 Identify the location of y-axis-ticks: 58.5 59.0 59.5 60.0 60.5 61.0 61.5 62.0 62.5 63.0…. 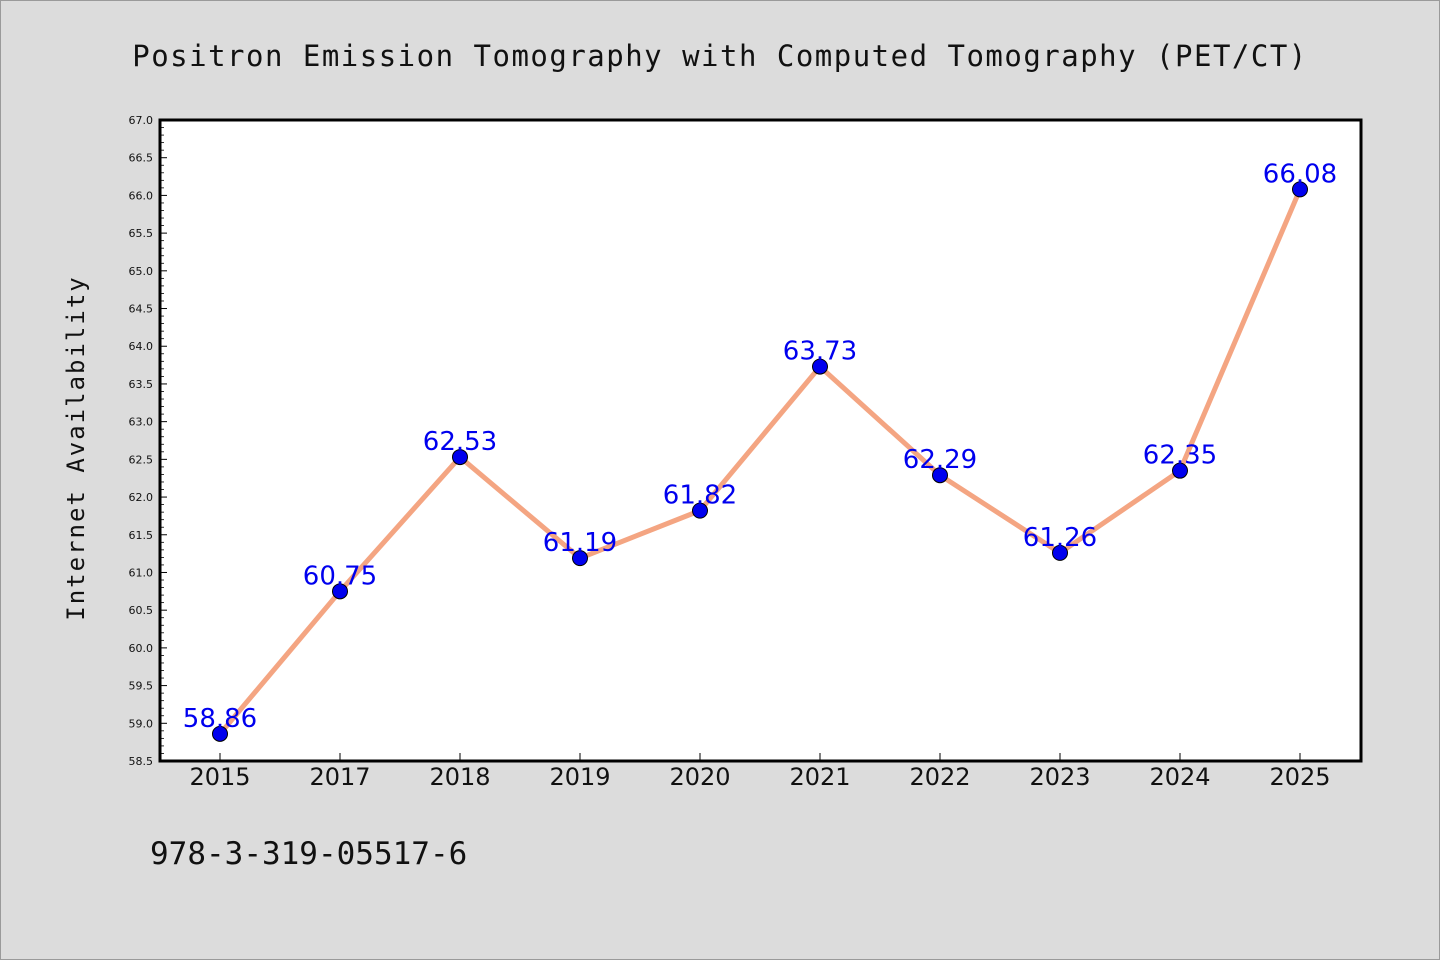
(148, 441).